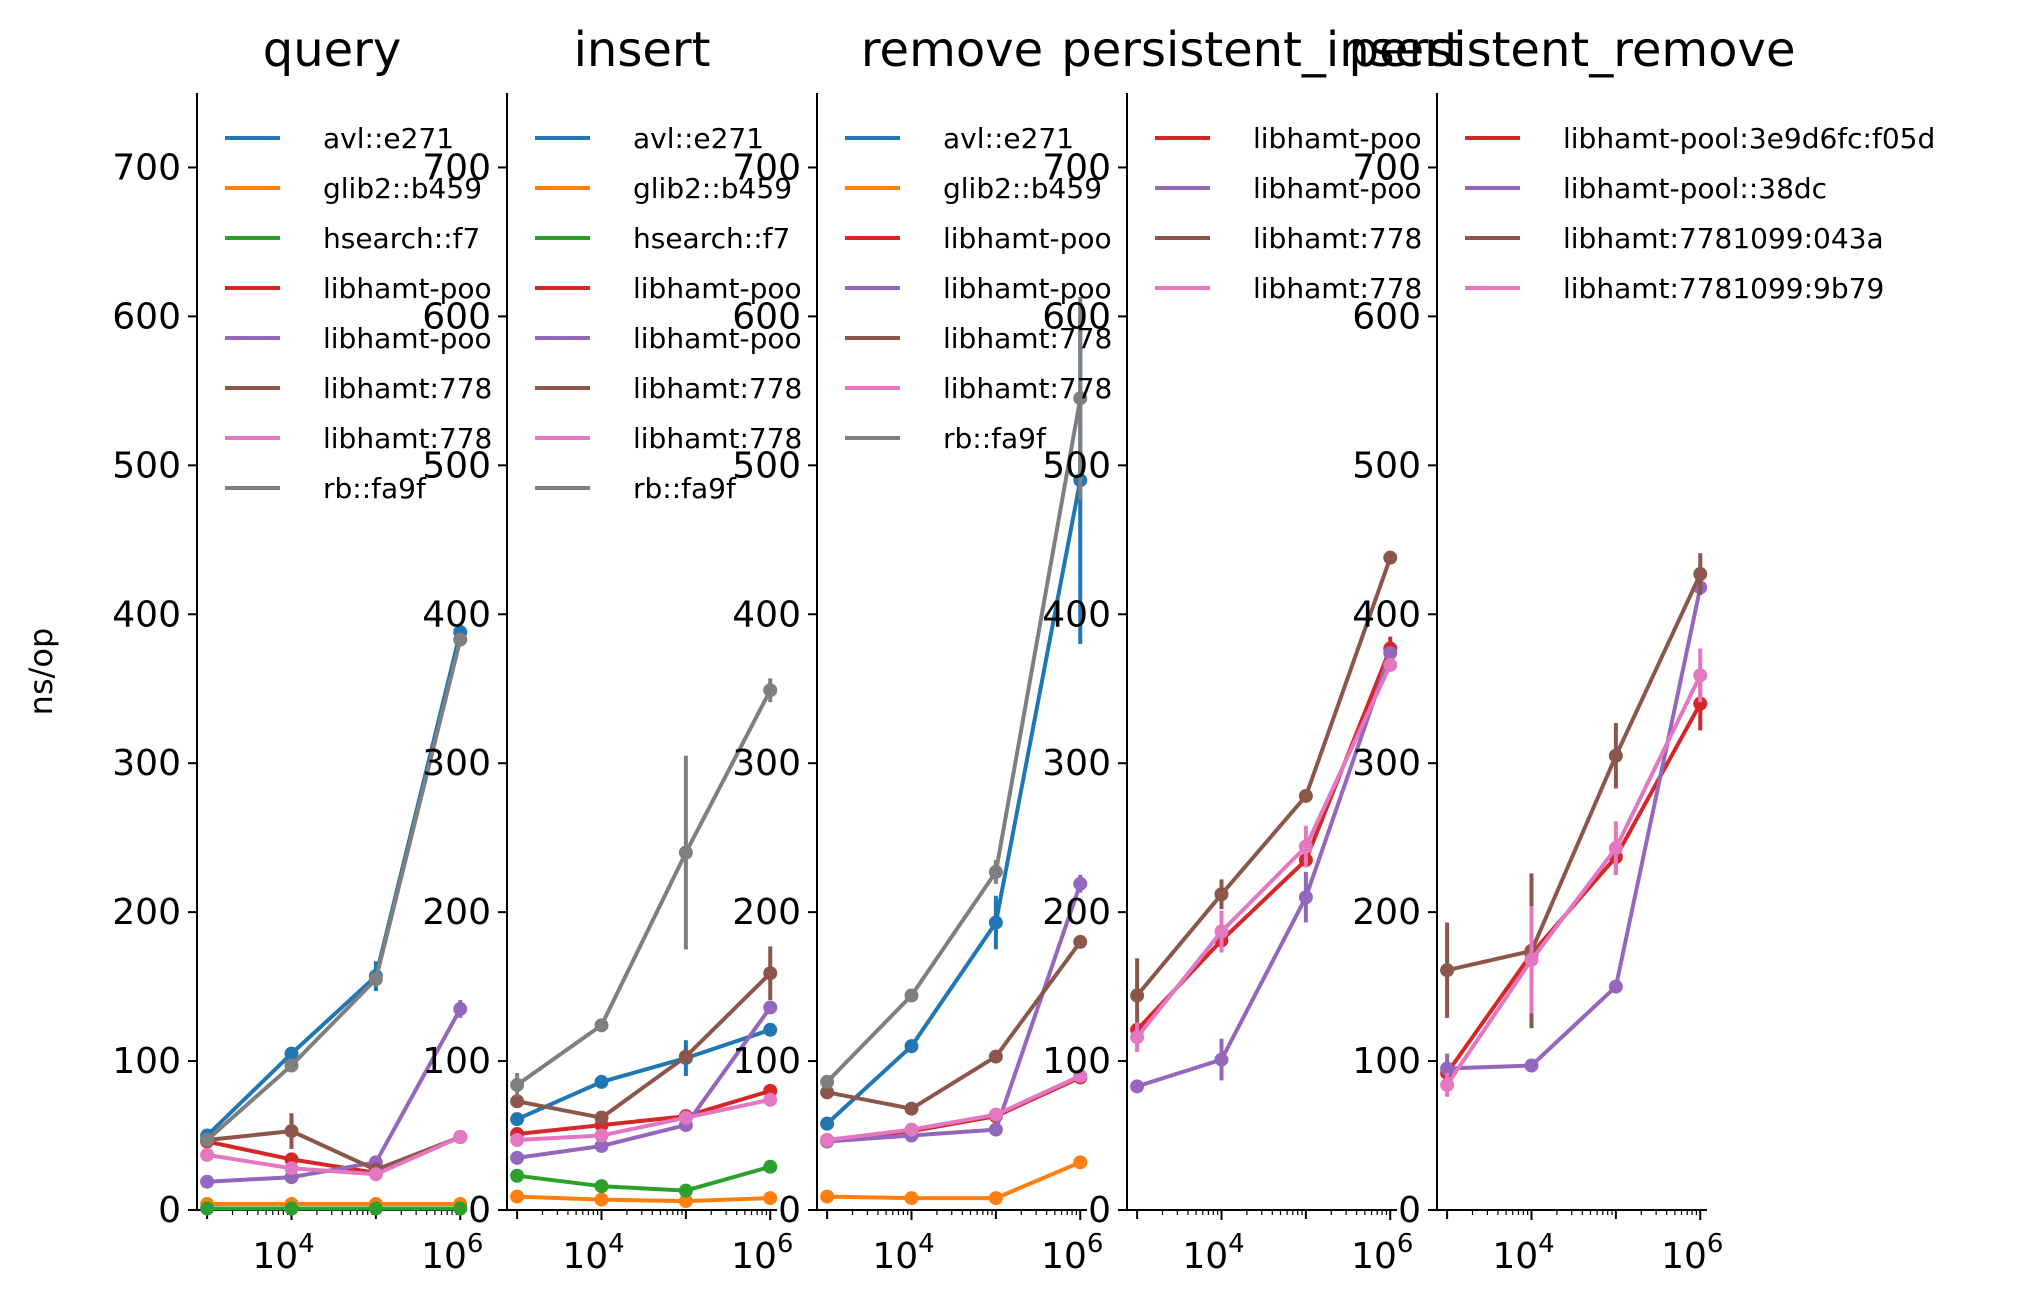 The height and width of the screenshot is (1307, 2036). I want to click on panel-title: insert, so click(642, 50).